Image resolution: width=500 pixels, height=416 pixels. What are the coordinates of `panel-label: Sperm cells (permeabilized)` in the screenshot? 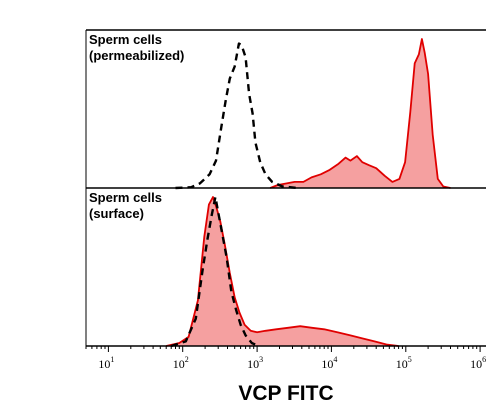 It's located at (136, 47).